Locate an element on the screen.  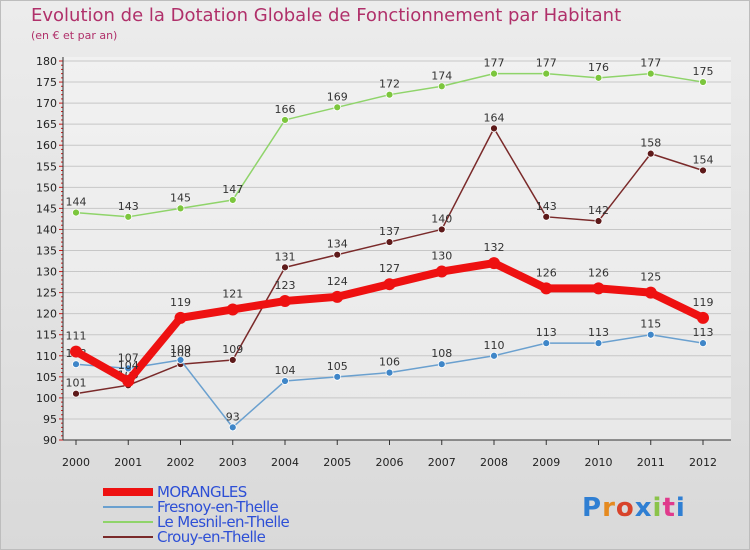
logo-letter: x is located at coordinates (643, 508).